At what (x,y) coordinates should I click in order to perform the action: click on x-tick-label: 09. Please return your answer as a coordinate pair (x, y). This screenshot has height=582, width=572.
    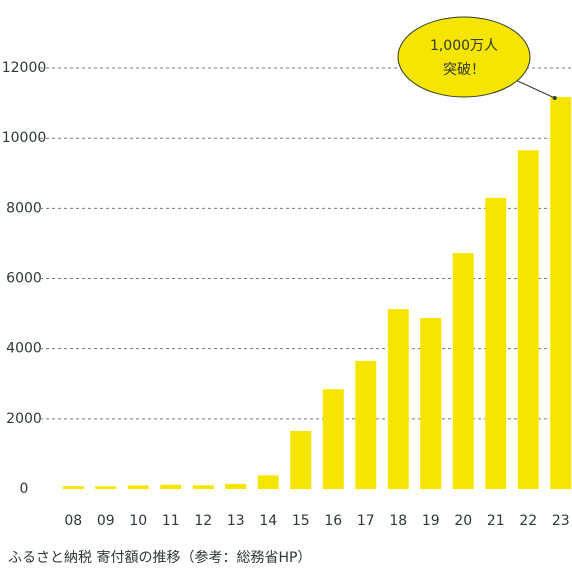
    Looking at the image, I should click on (106, 521).